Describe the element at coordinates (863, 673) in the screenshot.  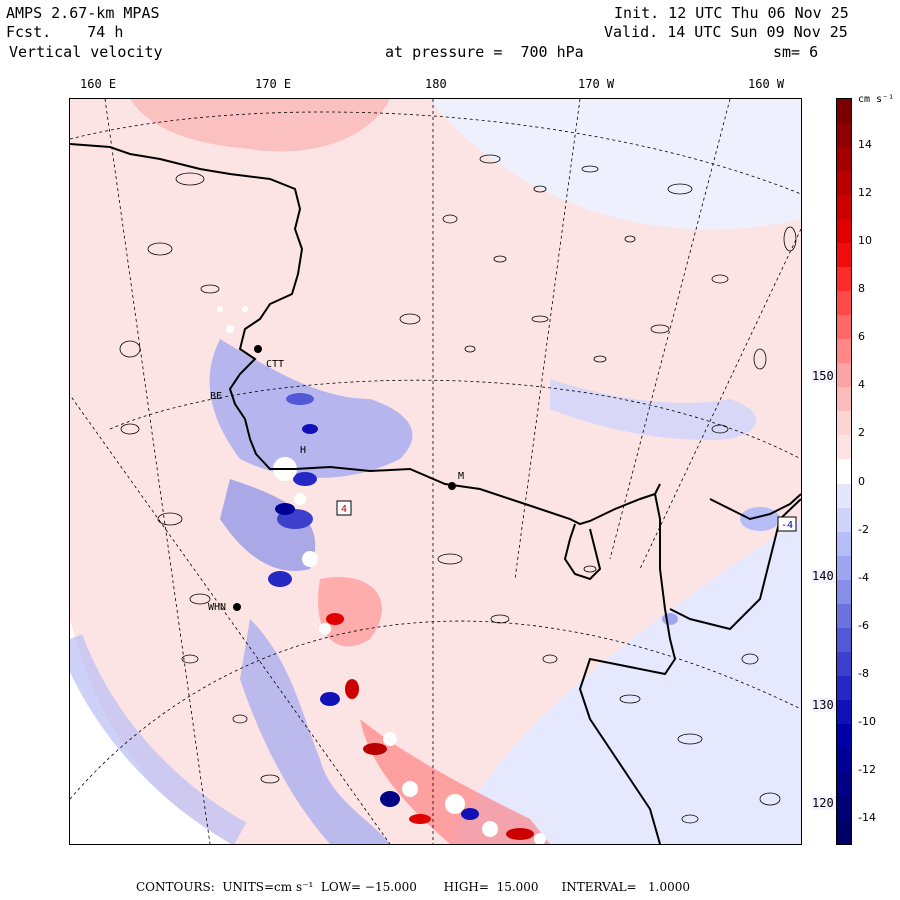
I see `colorbar-tick-label: -8` at that location.